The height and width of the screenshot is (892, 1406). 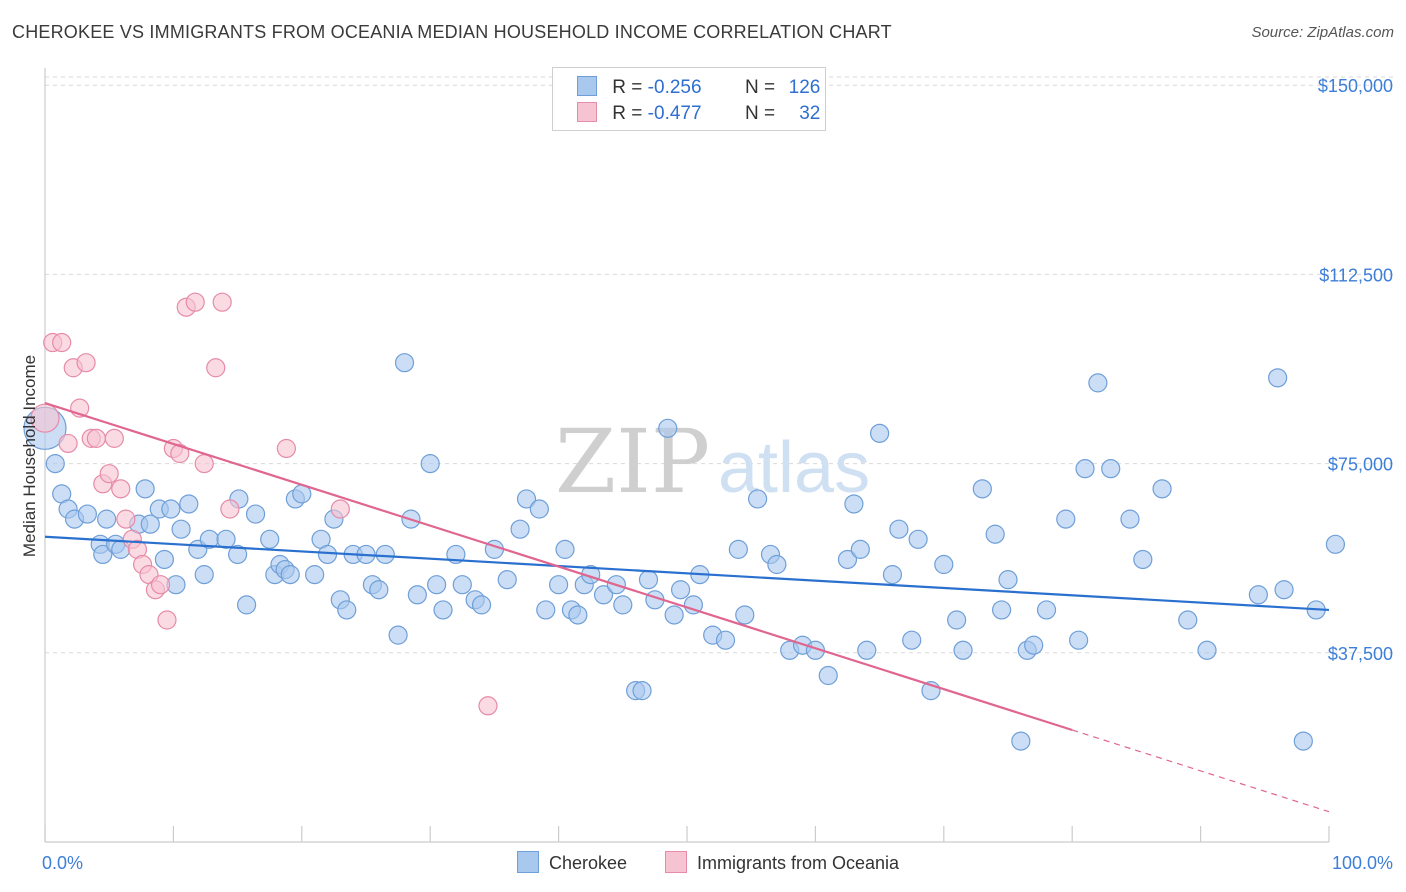 What do you see at coordinates (698, 114) in the screenshot?
I see `legend-row-oceania: R = -0.477 N = 32` at bounding box center [698, 114].